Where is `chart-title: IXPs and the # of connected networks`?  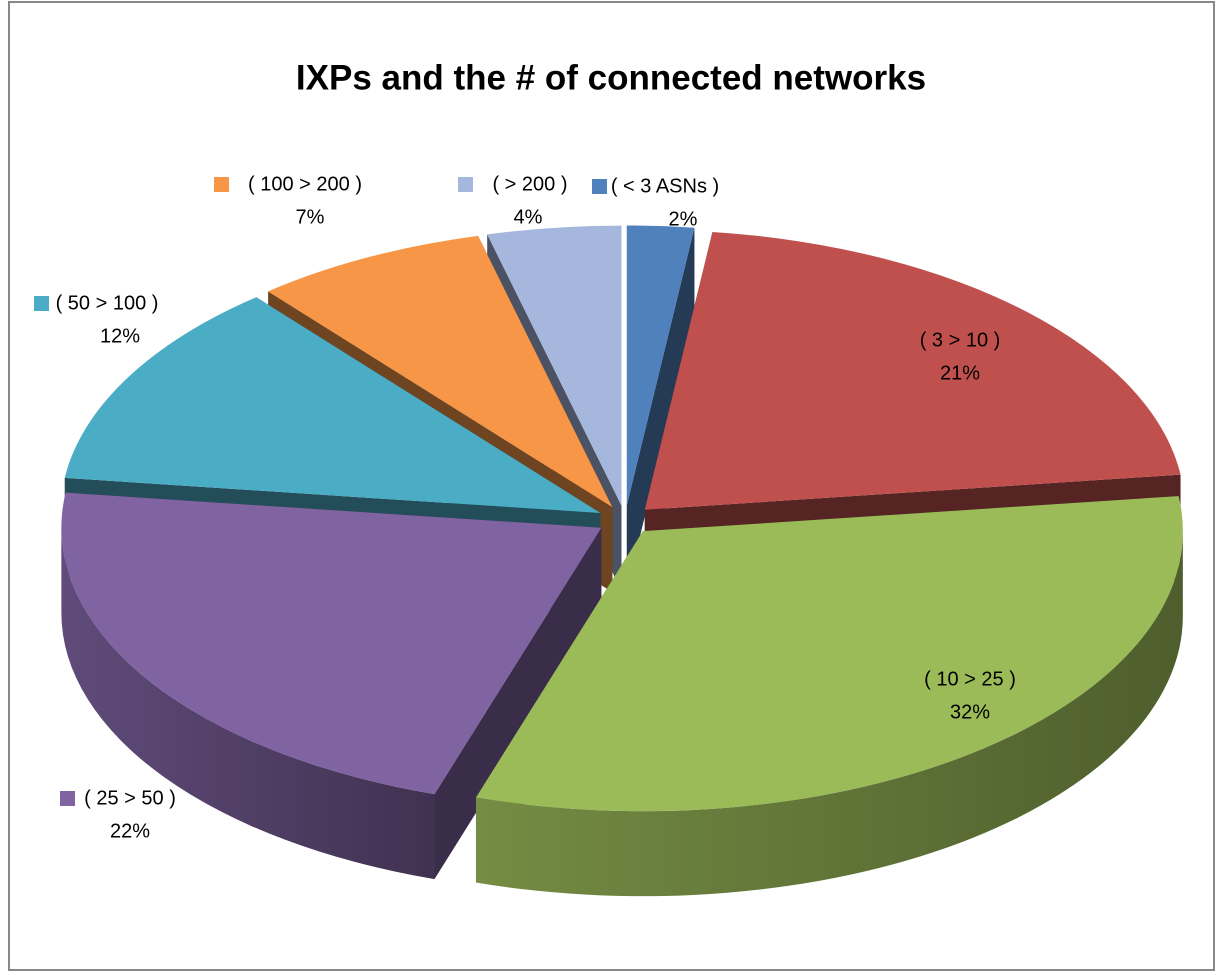 chart-title: IXPs and the # of connected networks is located at coordinates (611, 77).